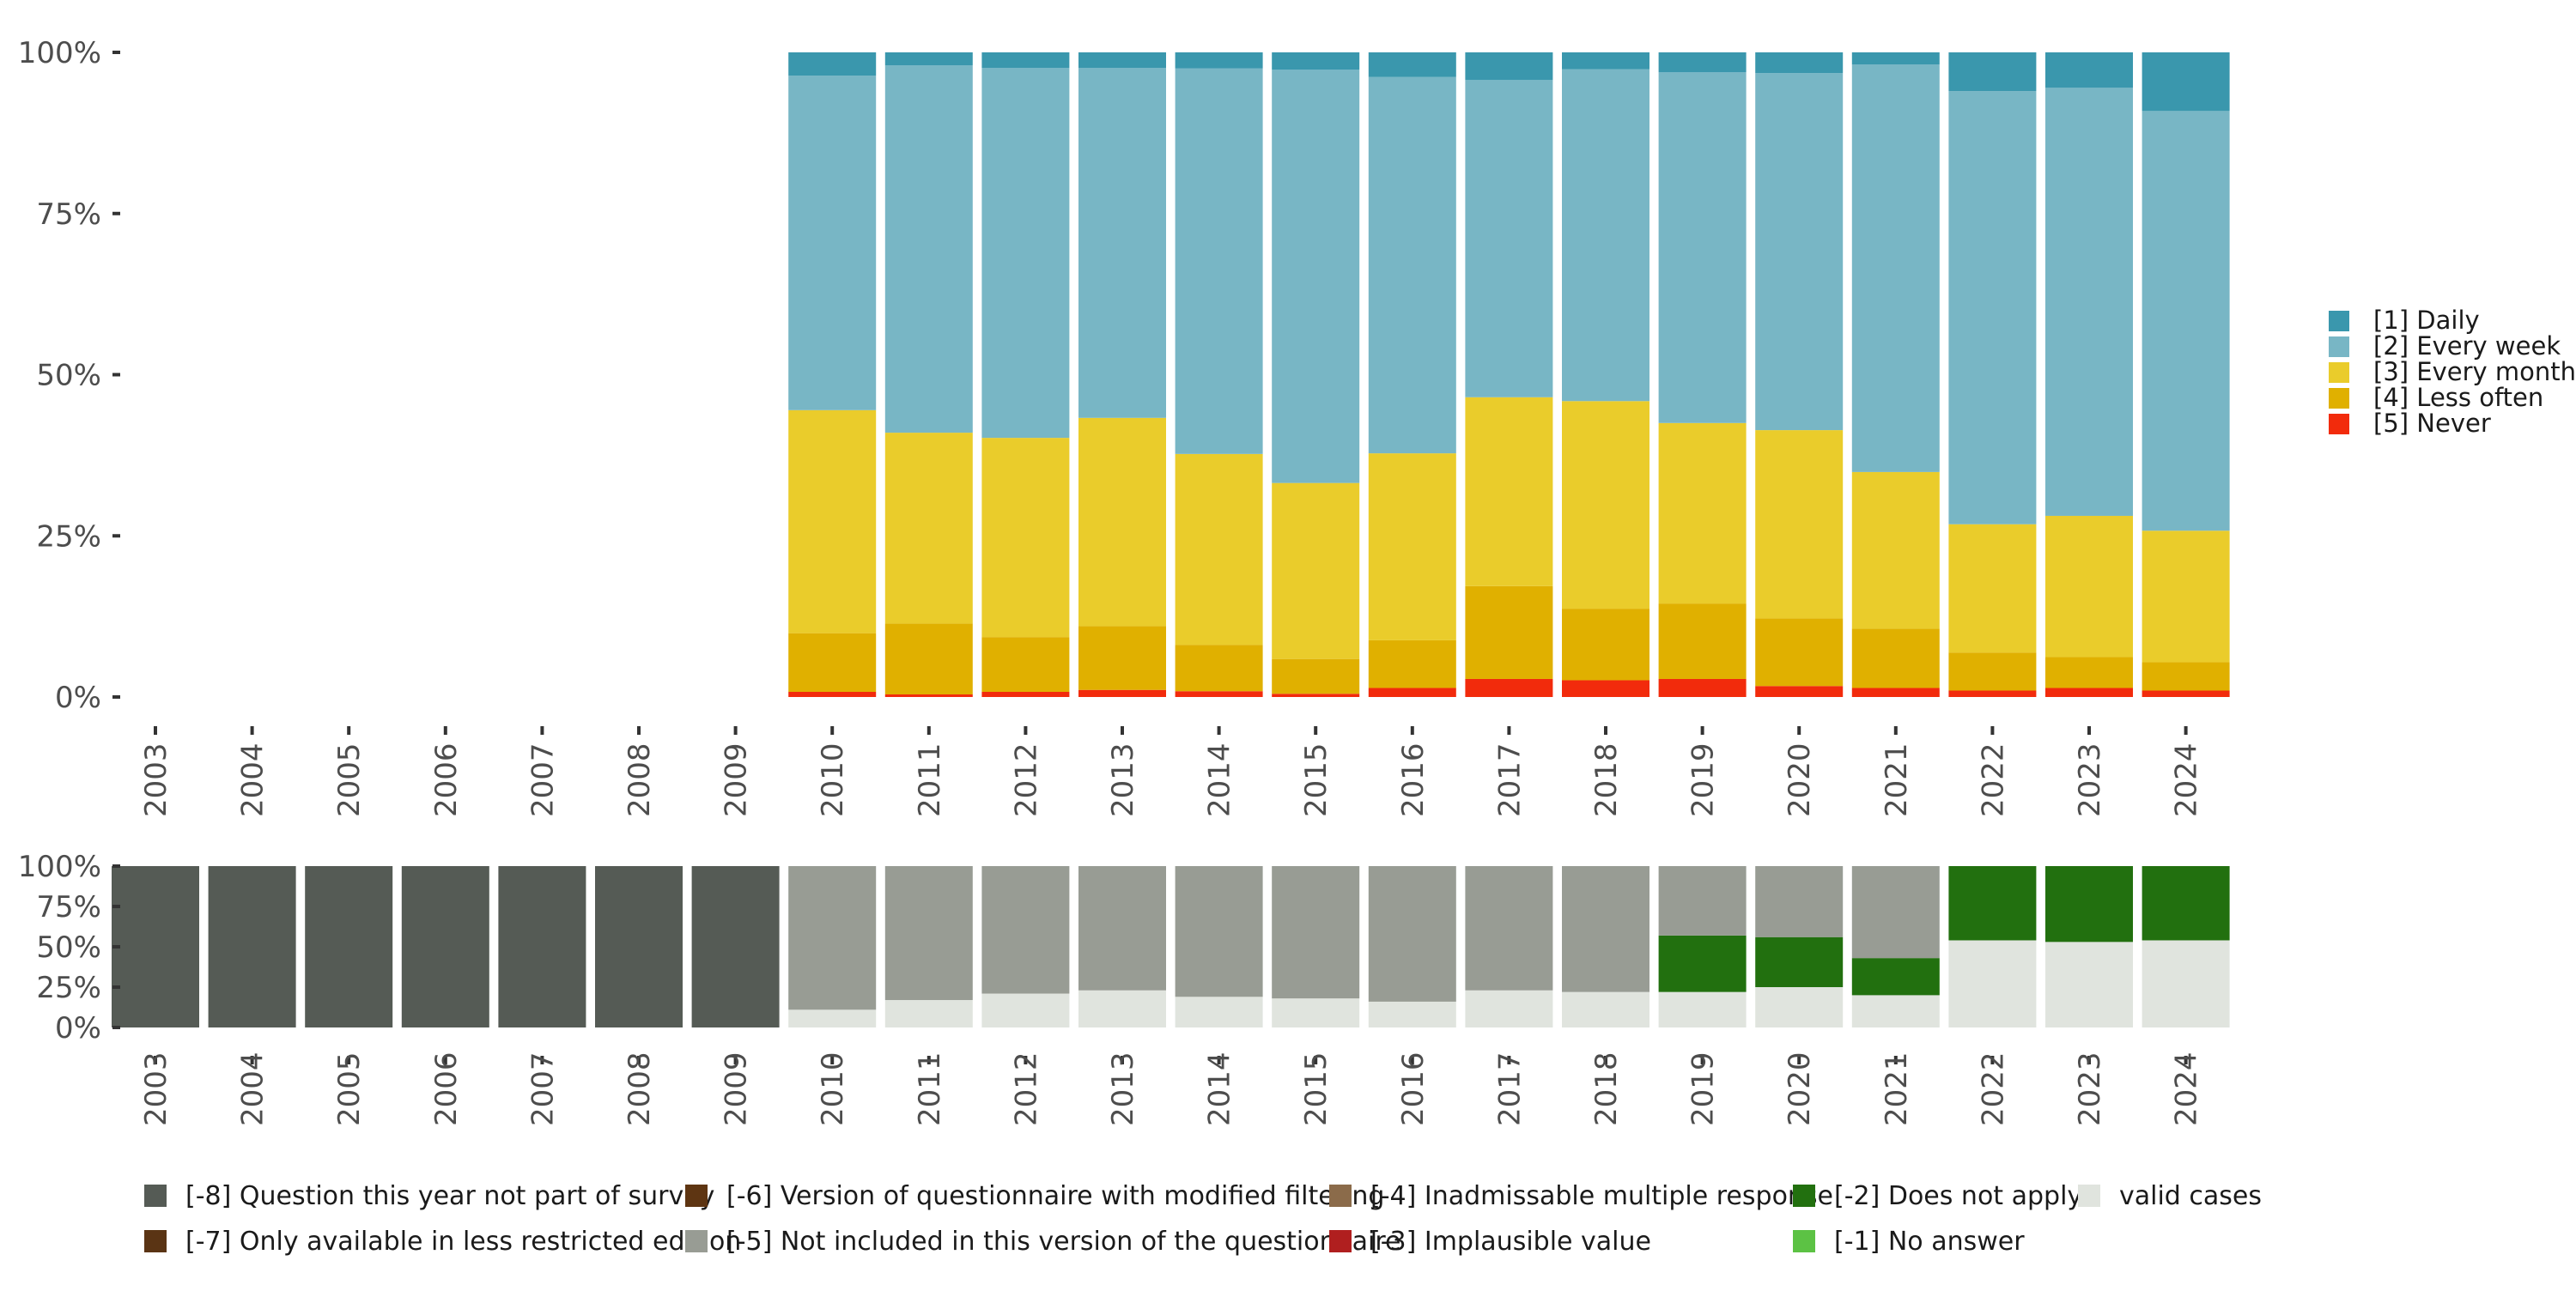 This screenshot has height=1291, width=2576. What do you see at coordinates (1895, 1011) in the screenshot?
I see `bottom-bar-2021-s0` at bounding box center [1895, 1011].